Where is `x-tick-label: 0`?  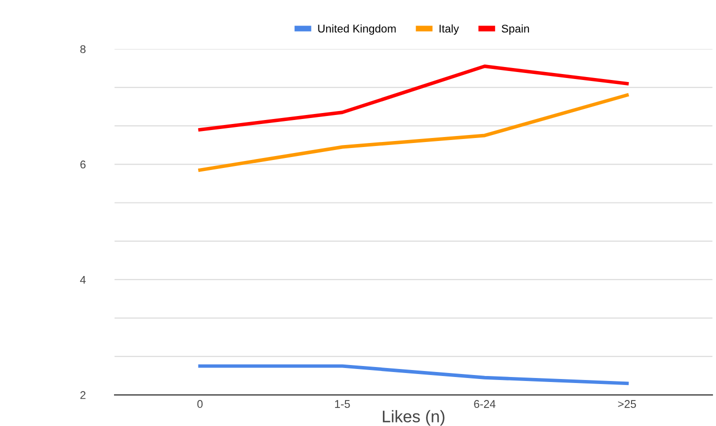
x-tick-label: 0 is located at coordinates (200, 404).